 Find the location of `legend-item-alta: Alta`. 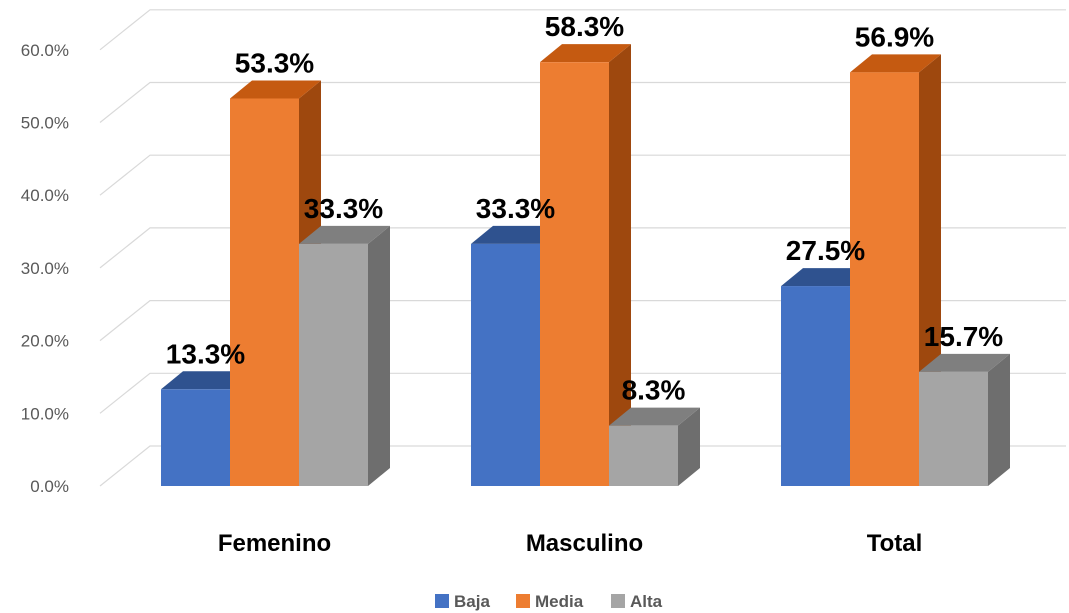

legend-item-alta: Alta is located at coordinates (637, 601).